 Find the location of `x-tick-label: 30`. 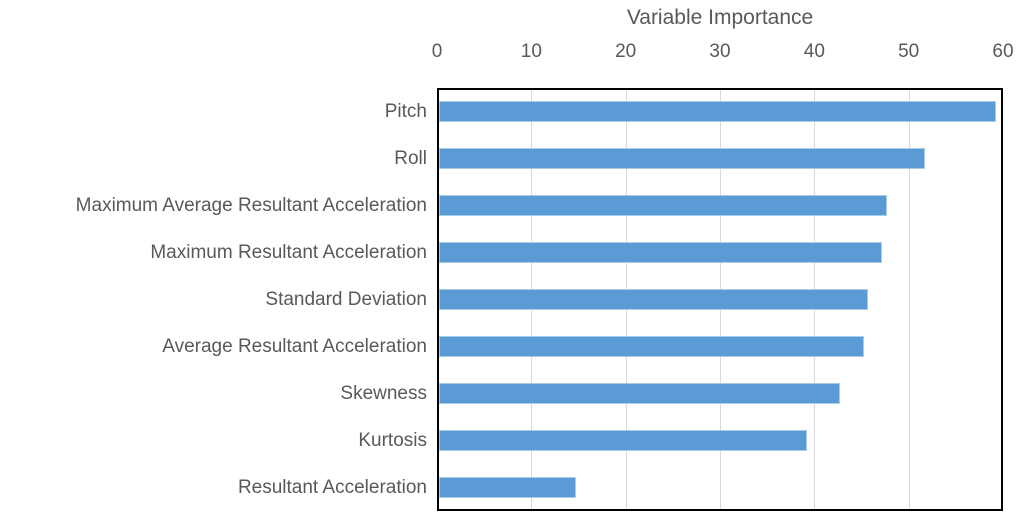

x-tick-label: 30 is located at coordinates (720, 51).